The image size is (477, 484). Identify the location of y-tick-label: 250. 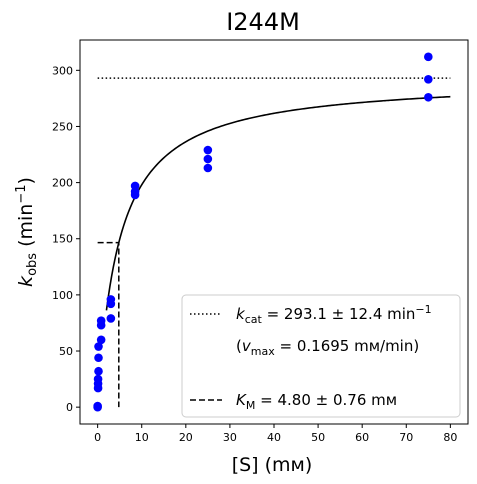
(62, 126).